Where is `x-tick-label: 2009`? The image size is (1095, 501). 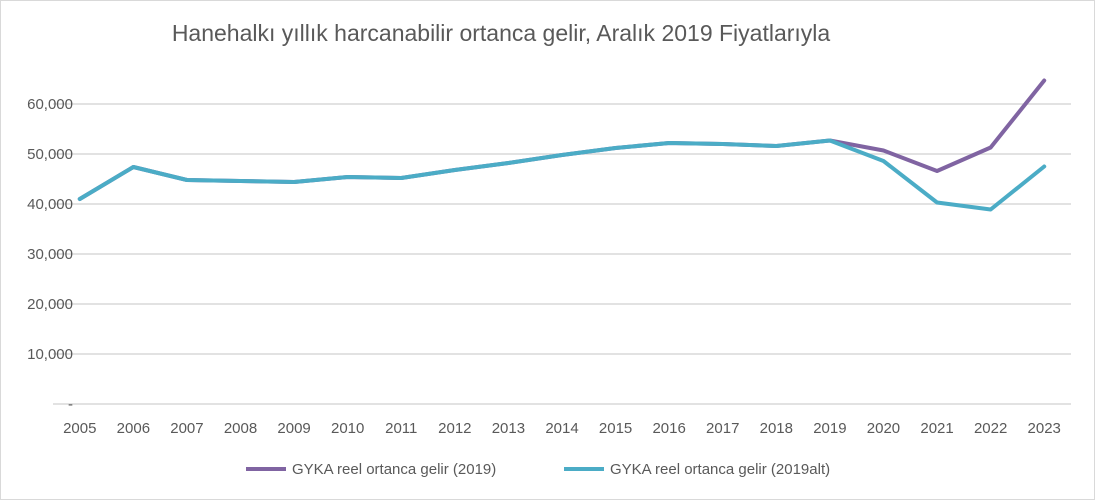 x-tick-label: 2009 is located at coordinates (293, 428).